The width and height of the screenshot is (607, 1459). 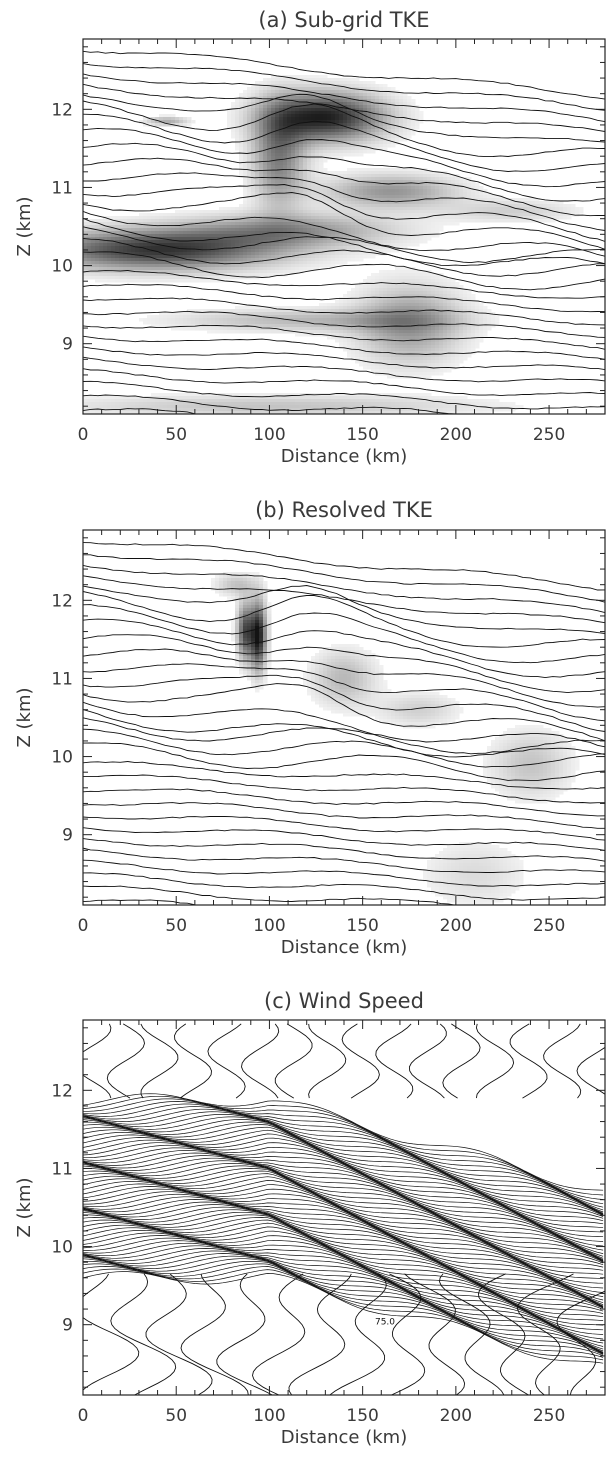 I want to click on x-axis-label: Distance (km), so click(x=344, y=456).